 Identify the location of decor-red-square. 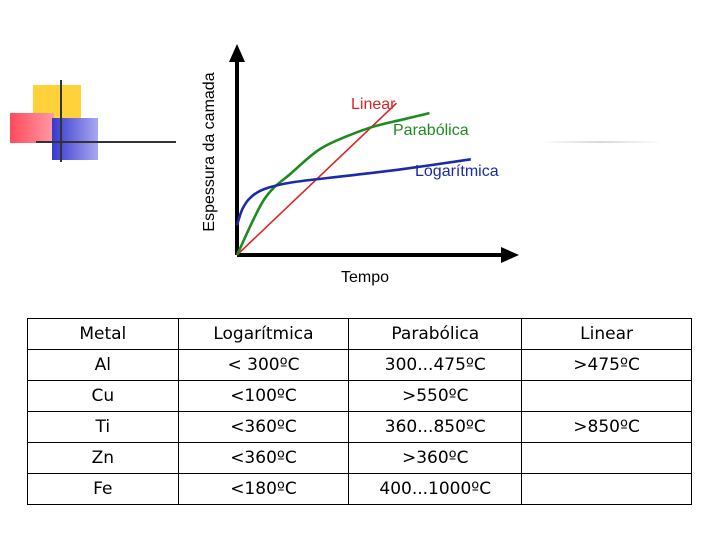
(32, 128).